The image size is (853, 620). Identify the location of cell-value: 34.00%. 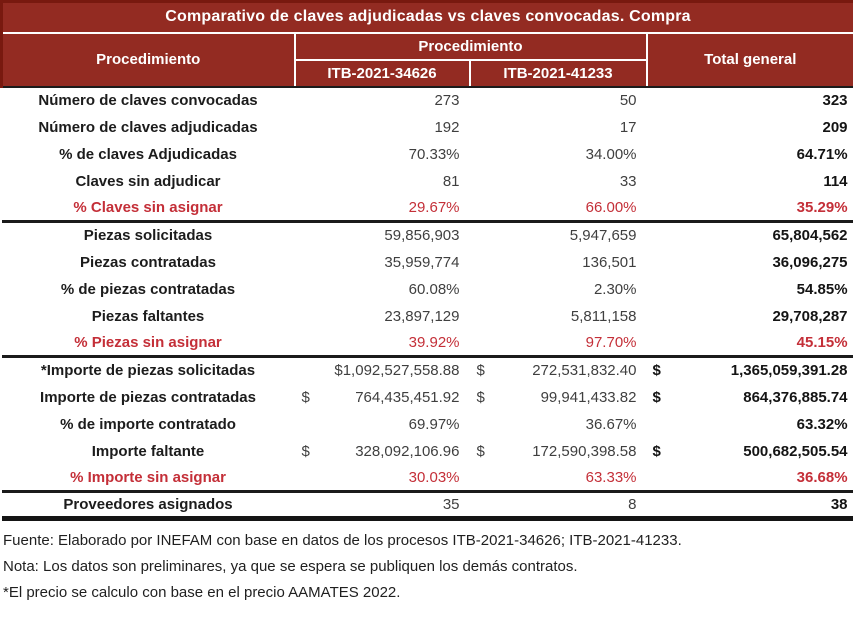
(611, 154).